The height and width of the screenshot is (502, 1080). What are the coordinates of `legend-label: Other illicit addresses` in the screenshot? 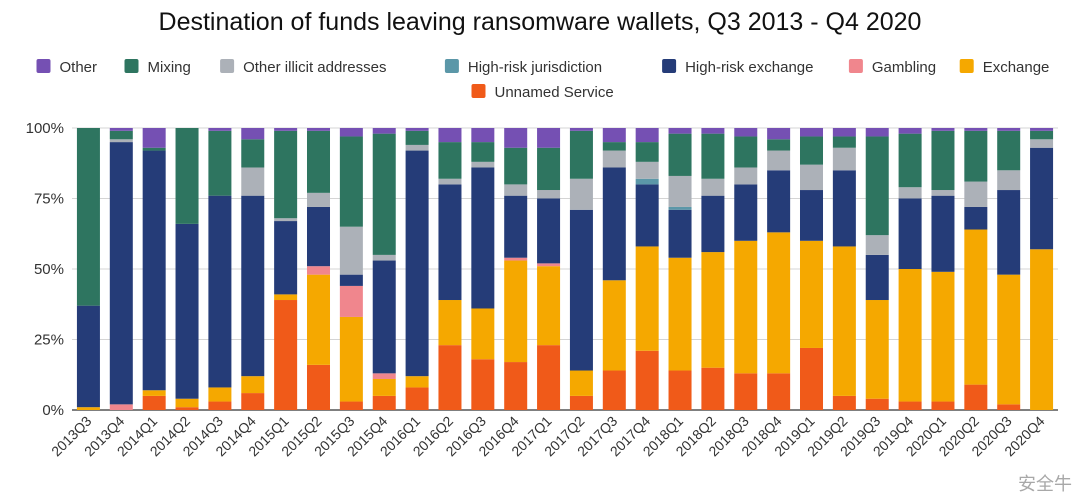 It's located at (314, 67).